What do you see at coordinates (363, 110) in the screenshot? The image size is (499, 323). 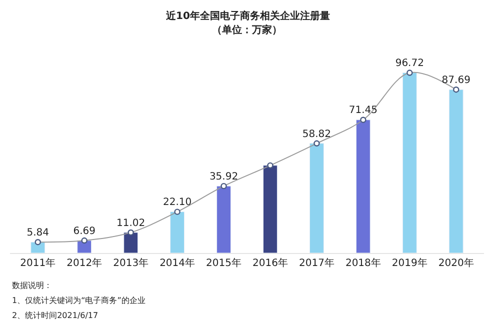 I see `data-label: 71.45` at bounding box center [363, 110].